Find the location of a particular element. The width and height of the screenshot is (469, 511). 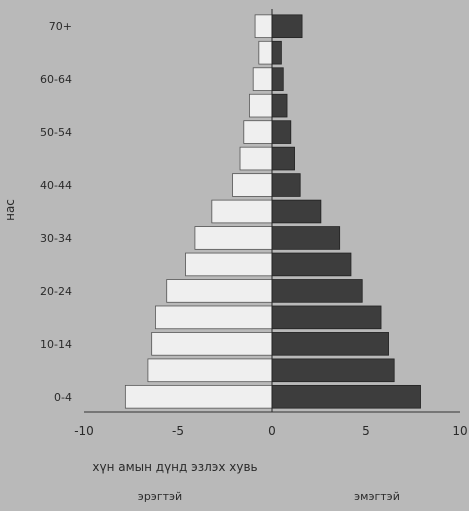

y-tick-label: 40-44 is located at coordinates (56, 185).